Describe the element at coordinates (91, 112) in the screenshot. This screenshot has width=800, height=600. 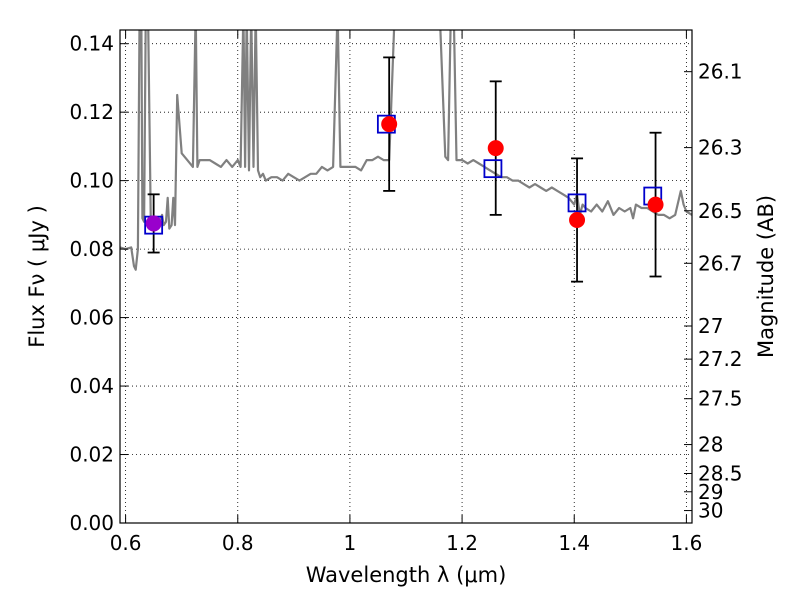
I see `y-tick-label: 0.12` at that location.